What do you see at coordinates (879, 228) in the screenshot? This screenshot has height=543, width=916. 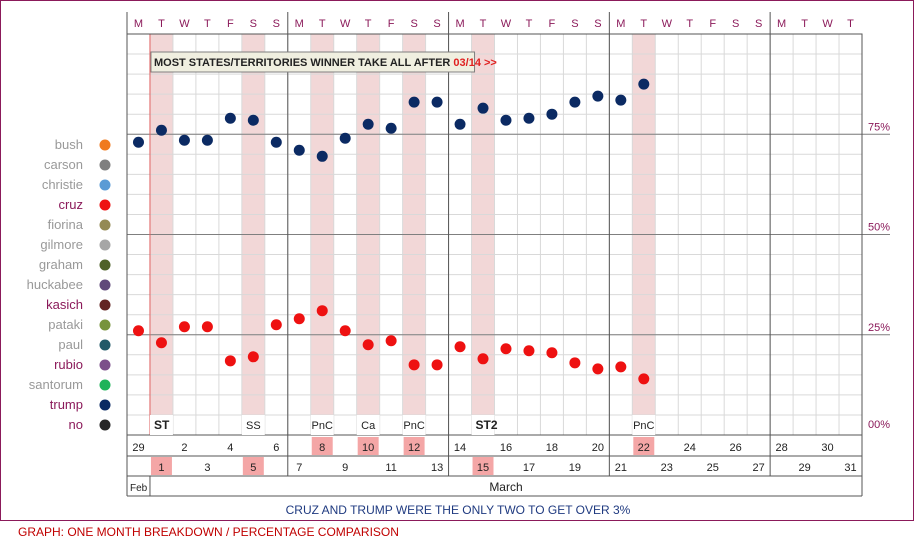 I see `y-tick-label: 50%` at bounding box center [879, 228].